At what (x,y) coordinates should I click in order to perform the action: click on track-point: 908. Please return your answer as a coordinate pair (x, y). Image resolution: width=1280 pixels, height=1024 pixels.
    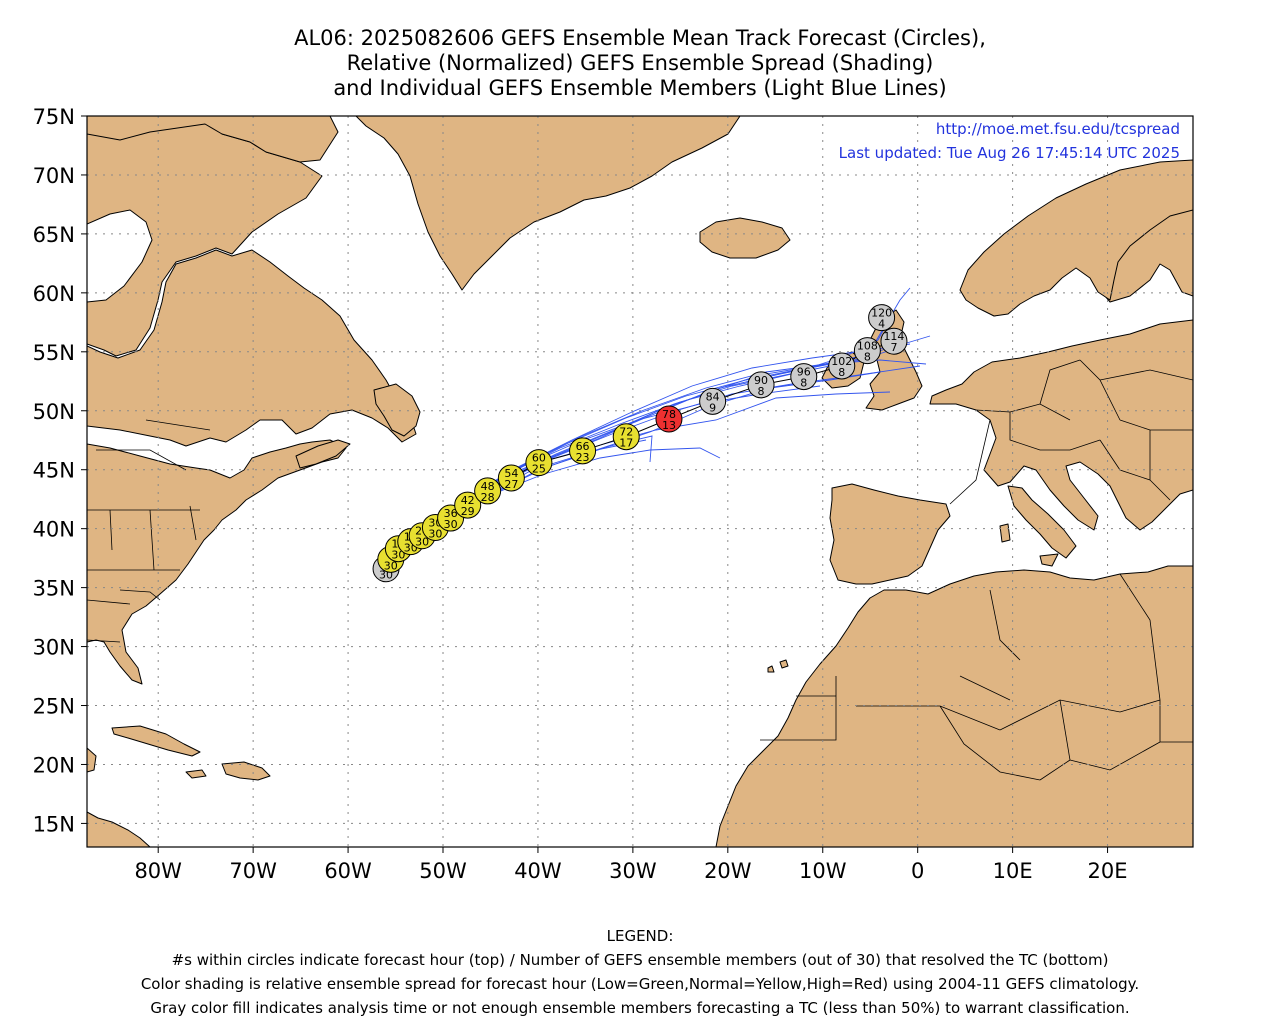
    Looking at the image, I should click on (761, 385).